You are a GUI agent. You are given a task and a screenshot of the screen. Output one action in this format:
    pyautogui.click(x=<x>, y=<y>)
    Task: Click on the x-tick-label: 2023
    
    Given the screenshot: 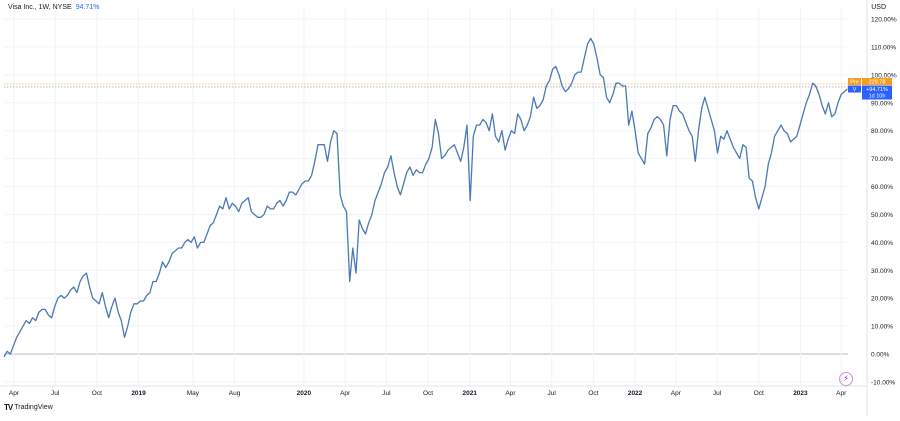 What is the action you would take?
    pyautogui.click(x=800, y=393)
    